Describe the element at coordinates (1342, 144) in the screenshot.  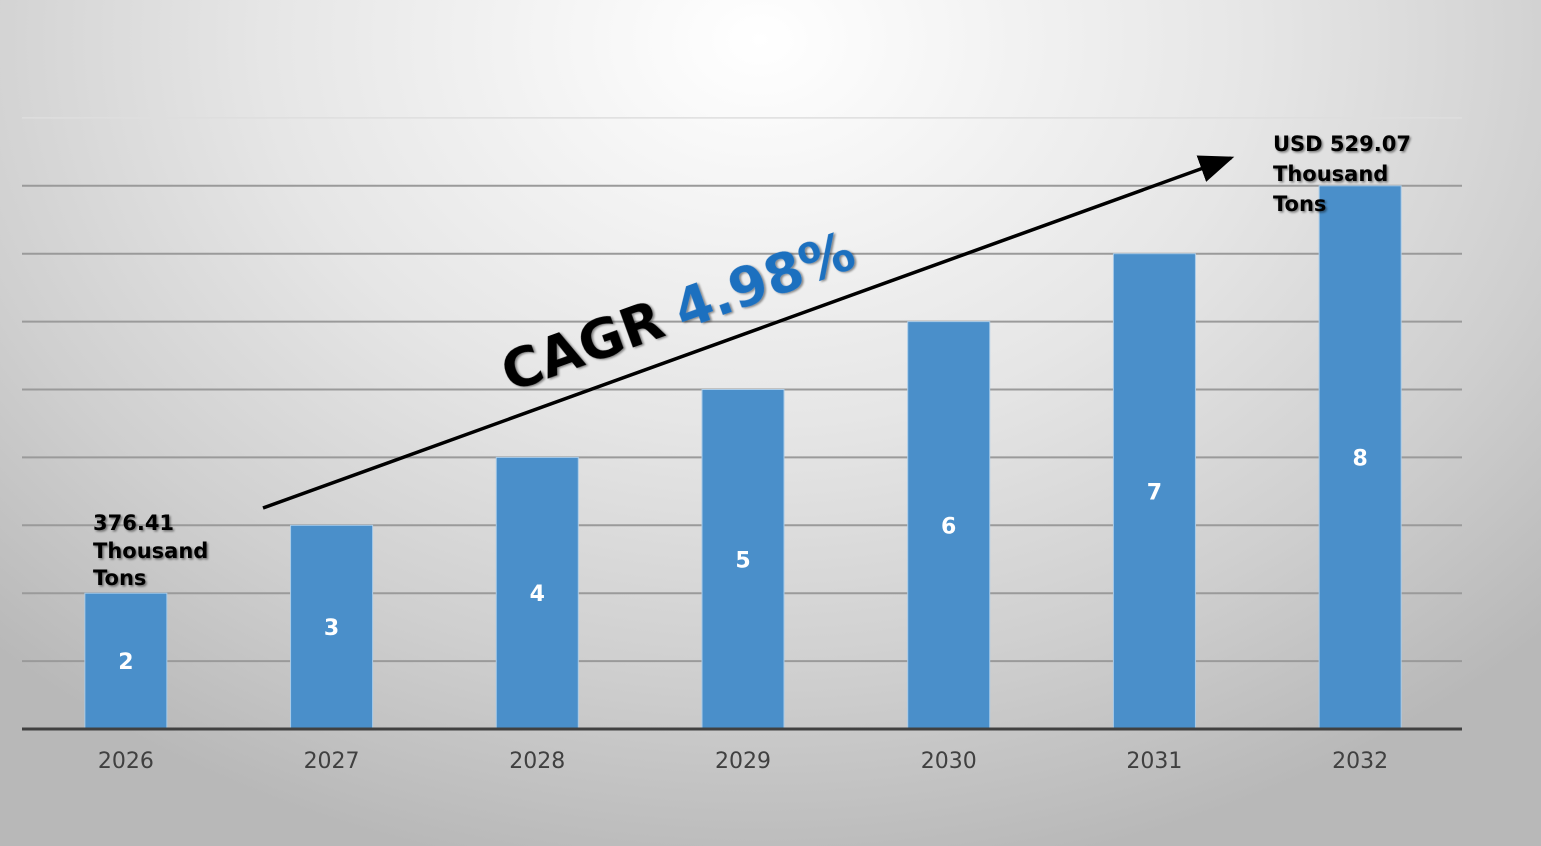
I see `end-value: USD 529.07` at that location.